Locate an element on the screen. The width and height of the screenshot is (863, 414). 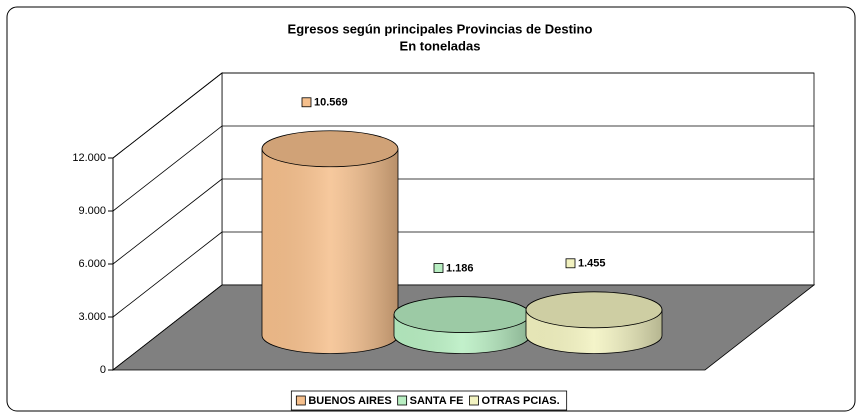
cylinder-shade is located at coordinates (330, 251).